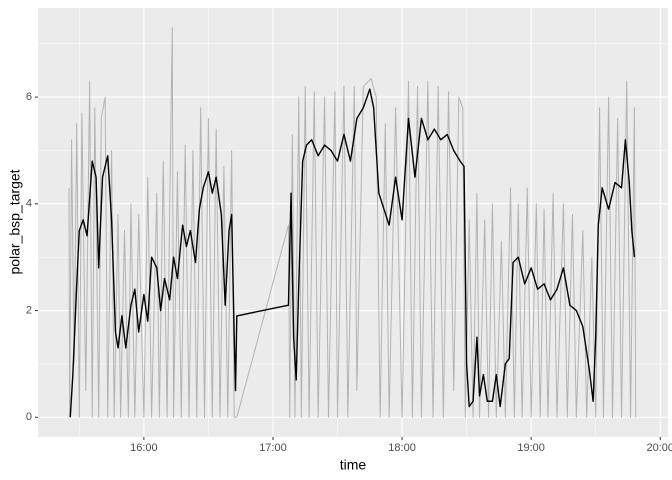 The width and height of the screenshot is (672, 480). Describe the element at coordinates (15, 221) in the screenshot. I see `y-axis-title: polar_bsp_target` at that location.